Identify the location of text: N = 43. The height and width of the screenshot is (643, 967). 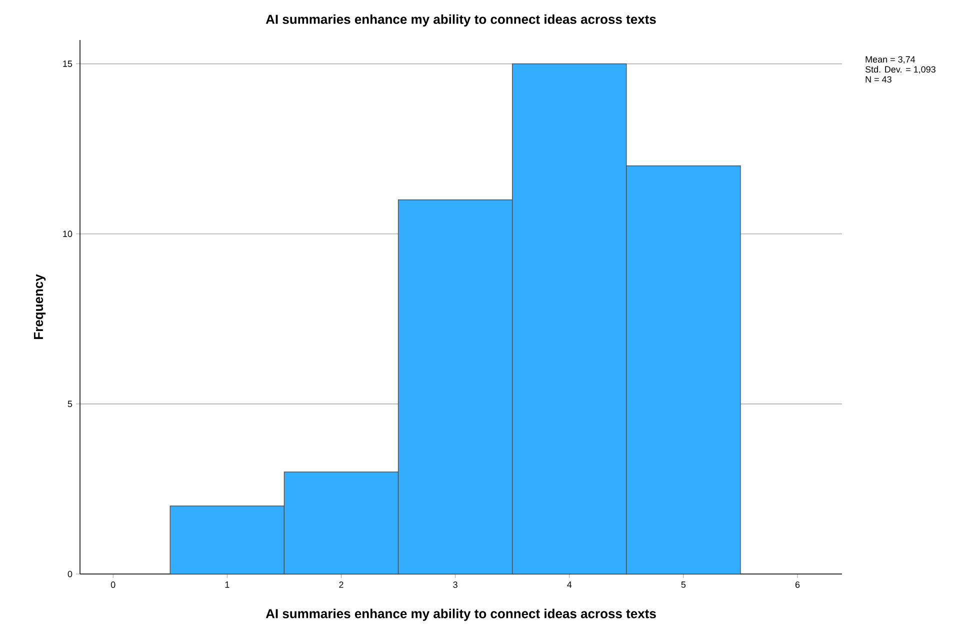
(879, 79).